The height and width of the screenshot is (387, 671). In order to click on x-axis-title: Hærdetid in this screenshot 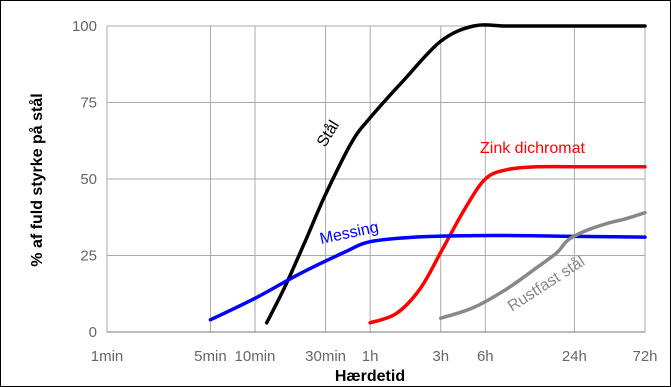, I will do `click(370, 376)`.